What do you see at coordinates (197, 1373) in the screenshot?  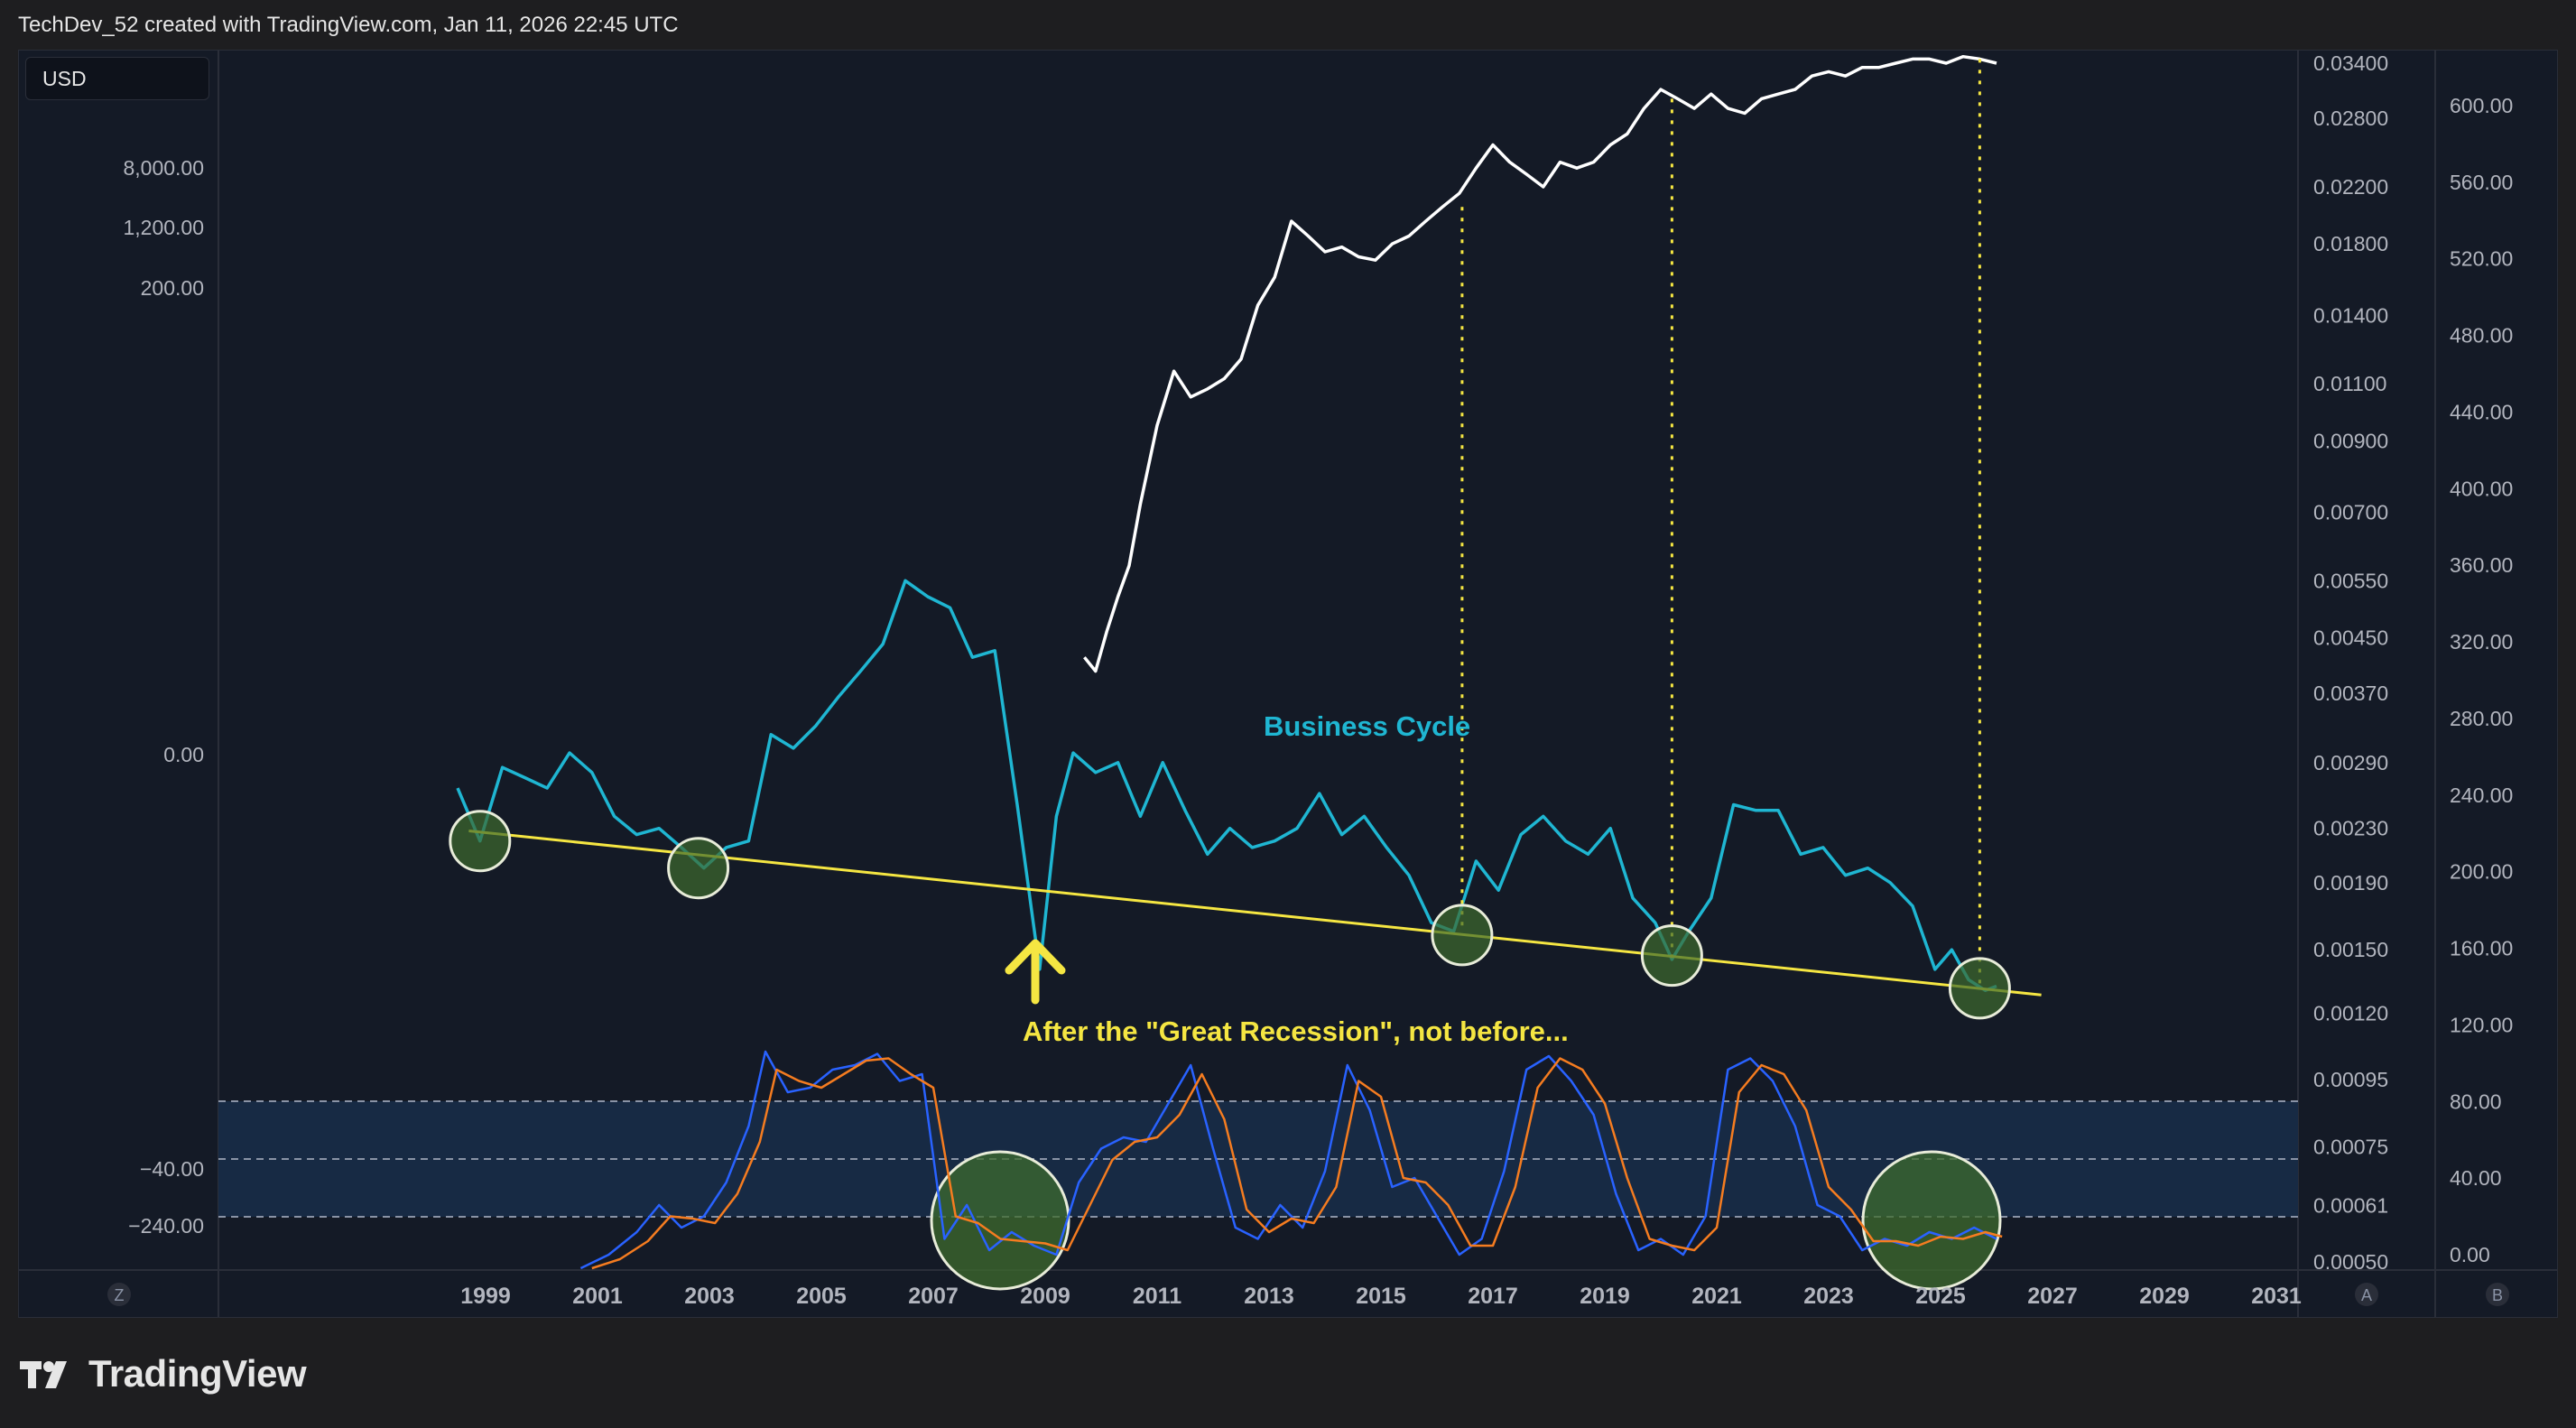 I see `tradingview-logo-text: TradingView` at bounding box center [197, 1373].